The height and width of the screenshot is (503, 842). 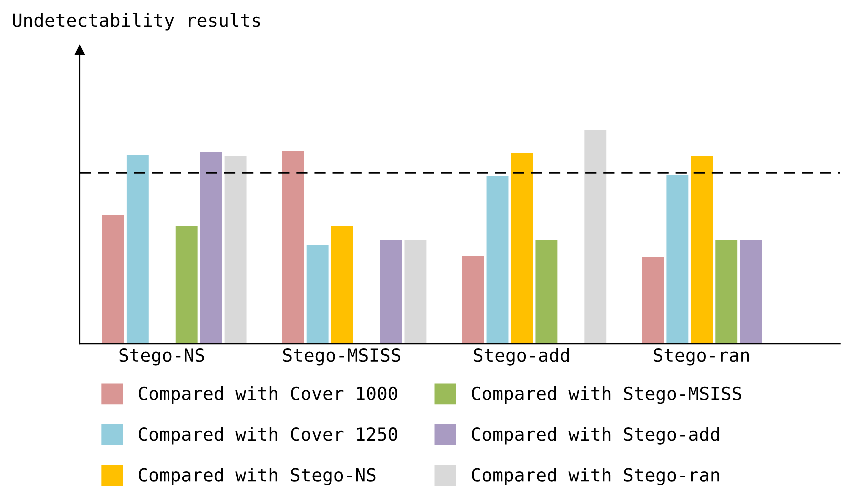 I want to click on legend-label: Compared with Cover 1000, so click(x=268, y=395).